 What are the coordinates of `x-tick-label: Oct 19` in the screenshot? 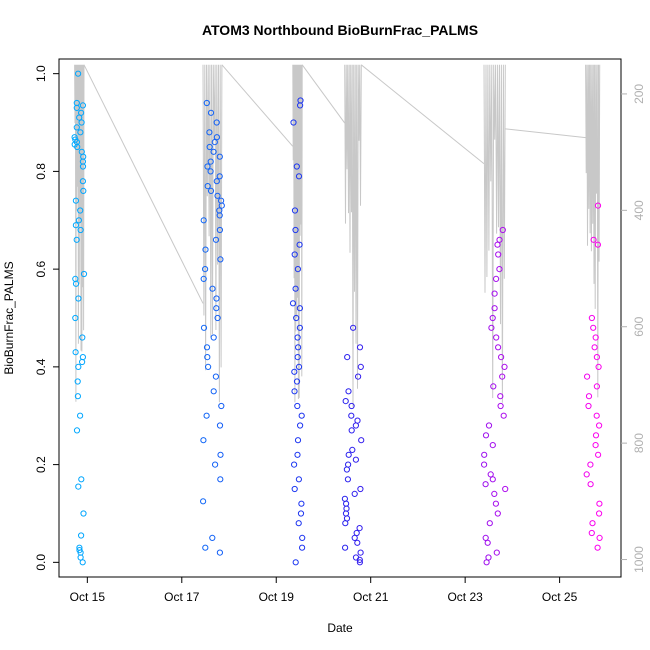 It's located at (277, 597).